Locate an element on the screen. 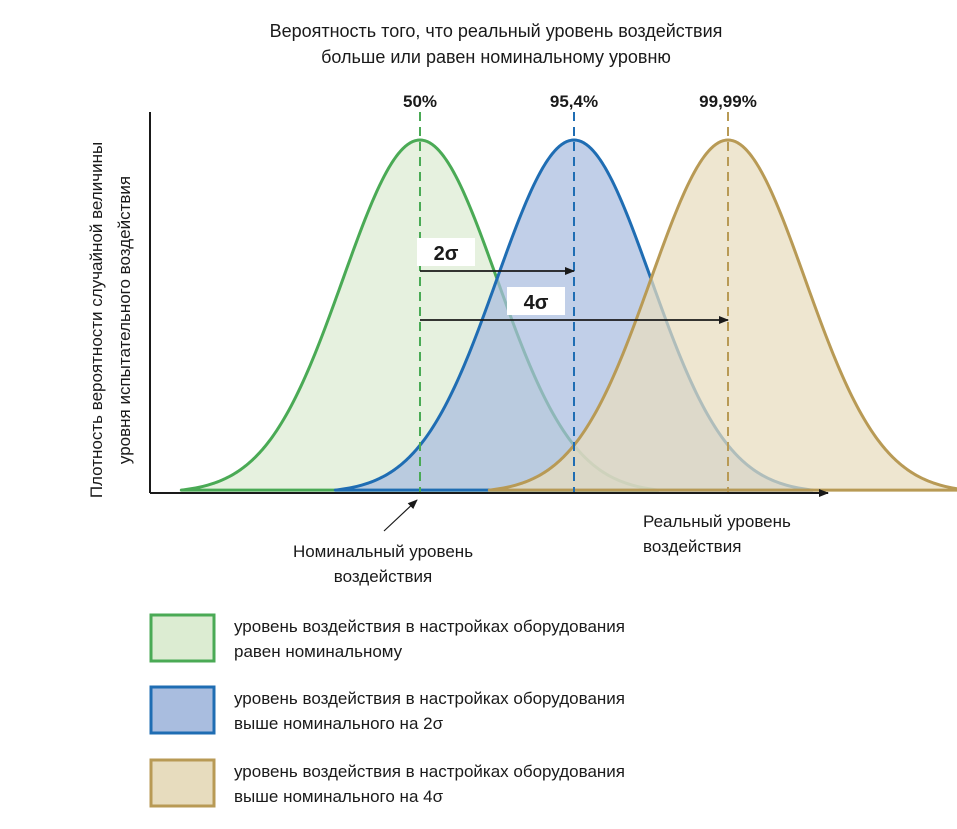  shift-label-2: 4σ is located at coordinates (536, 303).